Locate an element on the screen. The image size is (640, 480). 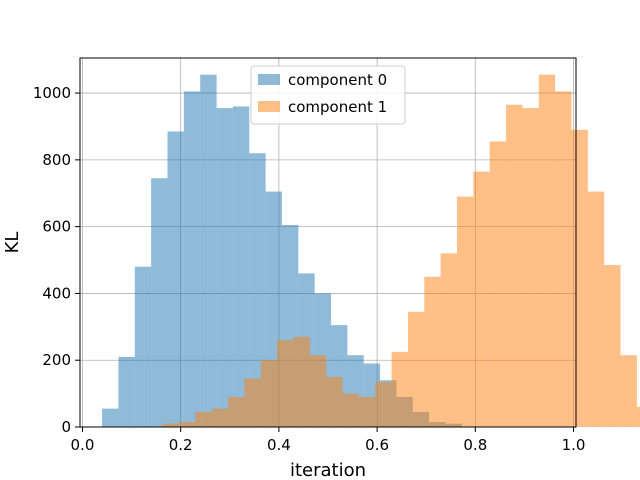
y-tick-label: 800 is located at coordinates (56, 160).